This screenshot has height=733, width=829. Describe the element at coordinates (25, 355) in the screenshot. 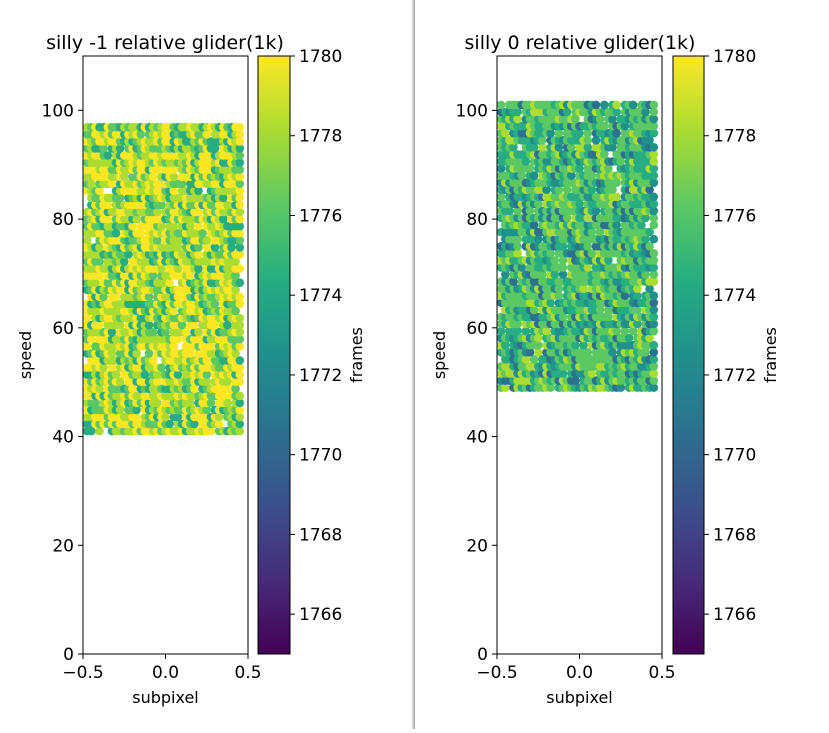

I see `y-axis-label: speed` at that location.